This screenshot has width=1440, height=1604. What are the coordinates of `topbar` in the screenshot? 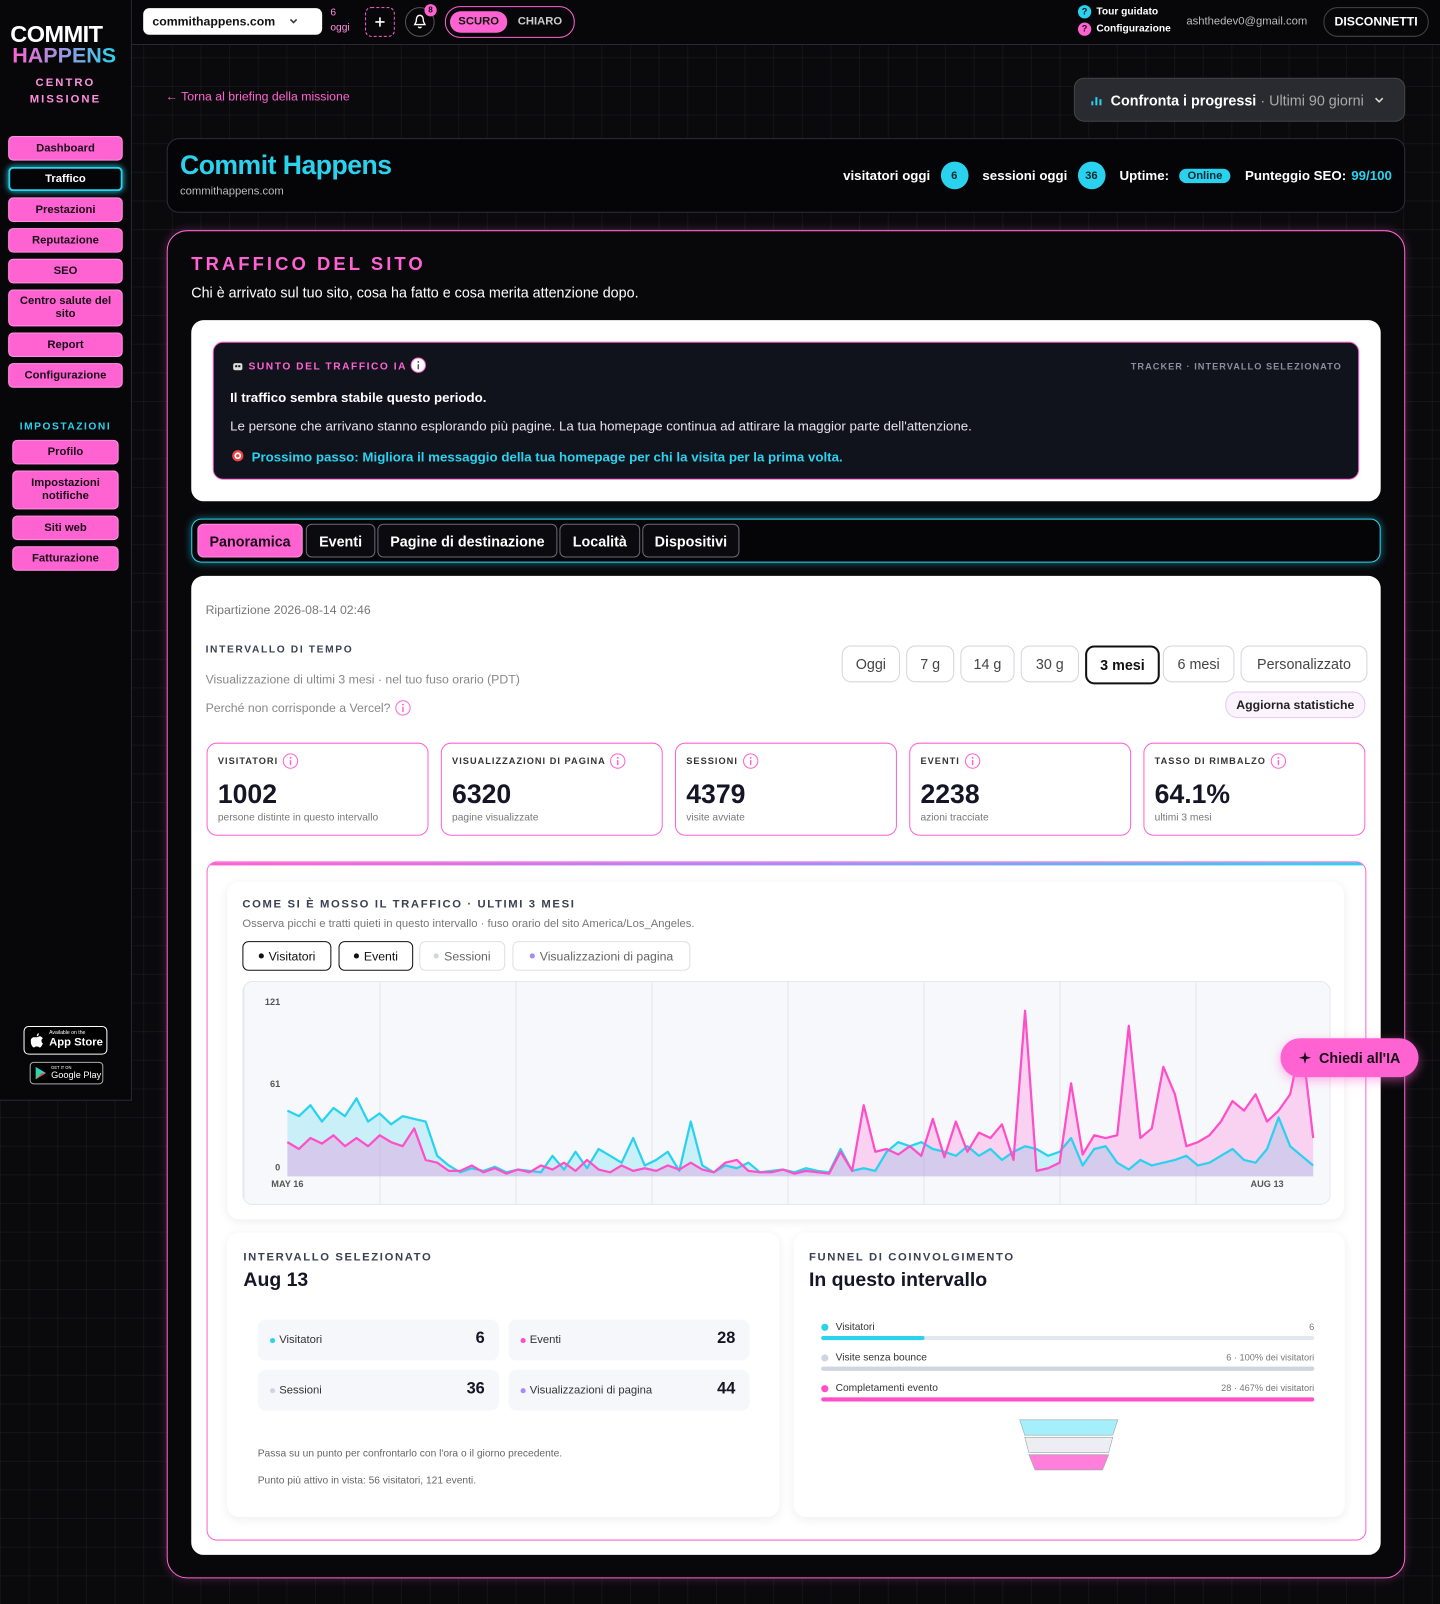 It's located at (785, 23).